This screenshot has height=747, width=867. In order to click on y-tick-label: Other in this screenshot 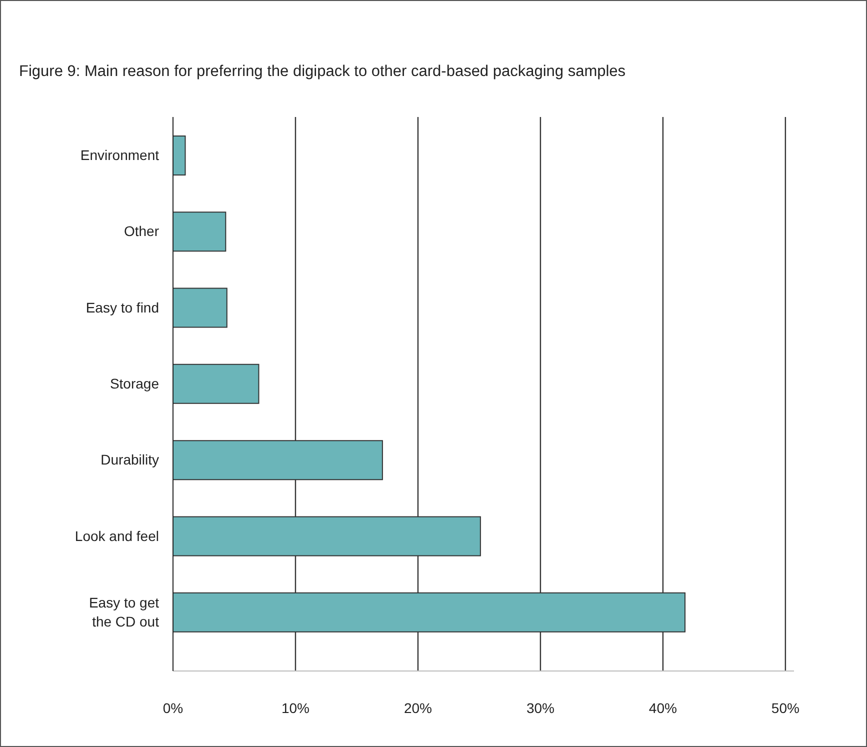, I will do `click(142, 231)`.